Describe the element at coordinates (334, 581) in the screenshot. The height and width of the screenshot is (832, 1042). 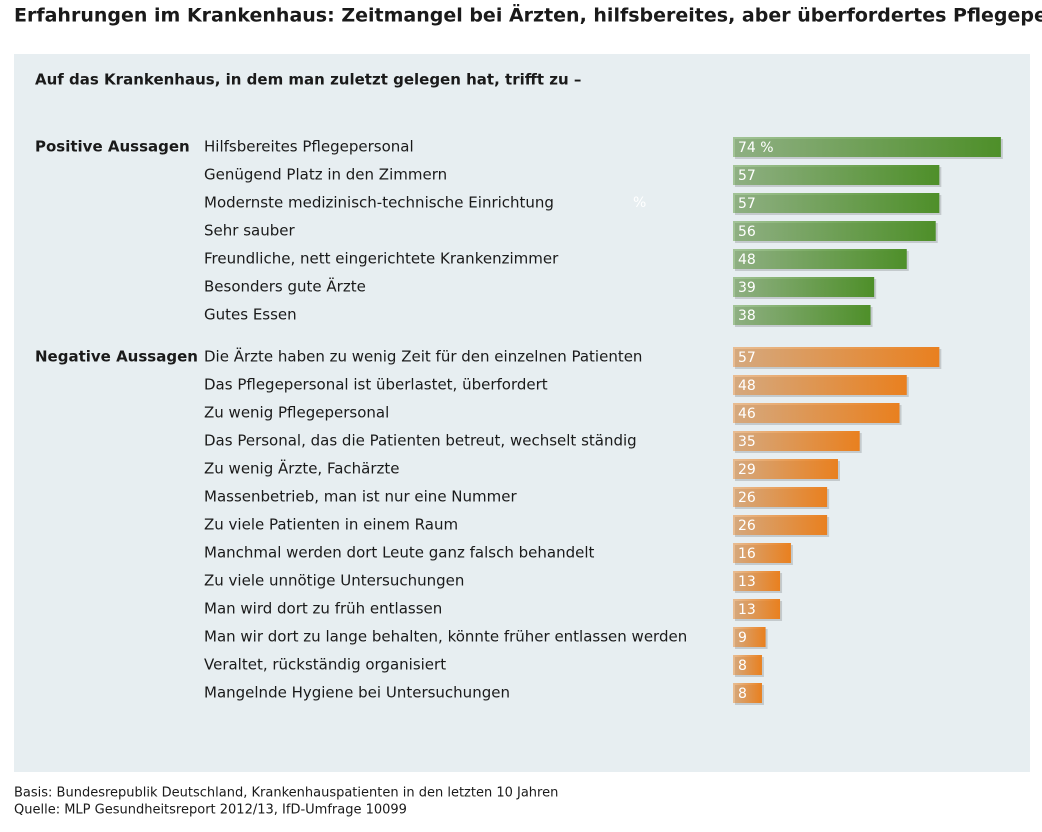
I see `category-label: Zu viele unnötige Untersuchungen` at that location.